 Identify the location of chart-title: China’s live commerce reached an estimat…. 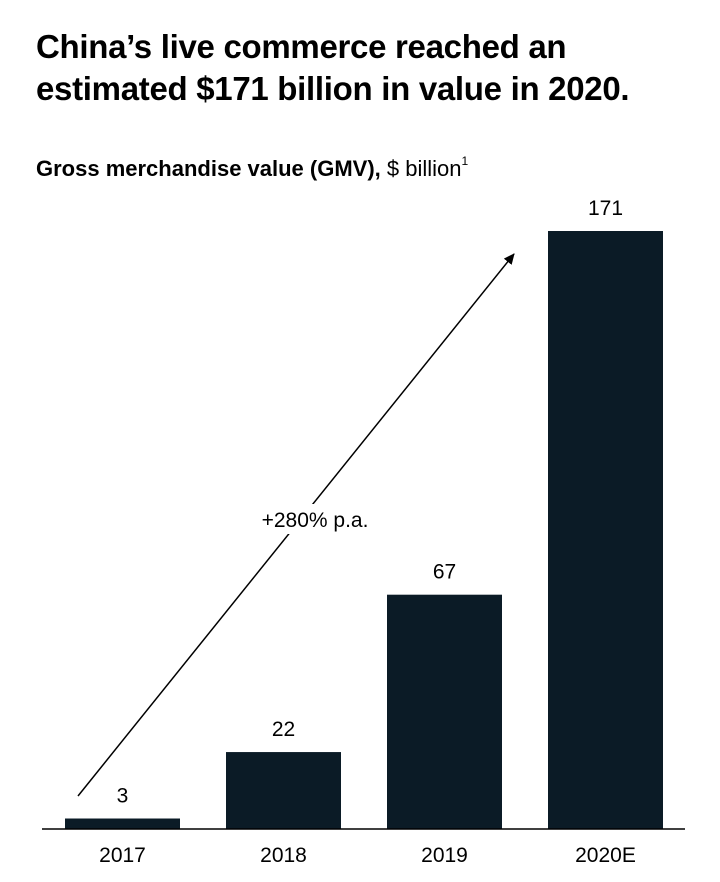
(333, 67).